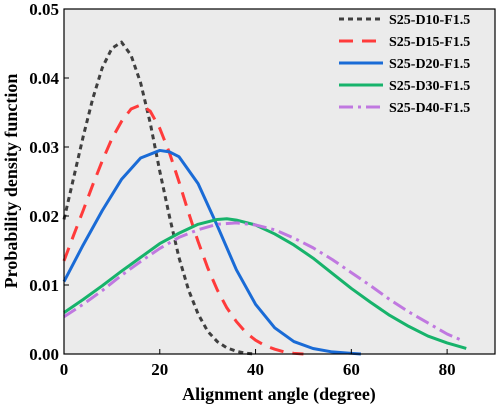  Describe the element at coordinates (429, 86) in the screenshot. I see `legend-label-s25-d30-f1-5: S25-D30-F1.5` at that location.